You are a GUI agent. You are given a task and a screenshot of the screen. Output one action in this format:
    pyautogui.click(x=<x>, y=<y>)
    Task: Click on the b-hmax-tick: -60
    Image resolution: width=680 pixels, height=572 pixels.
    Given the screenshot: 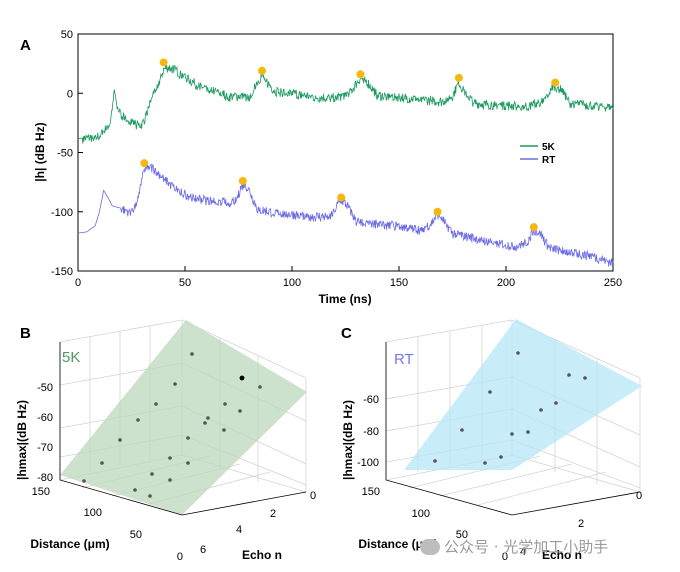 What is the action you would take?
    pyautogui.click(x=45, y=418)
    